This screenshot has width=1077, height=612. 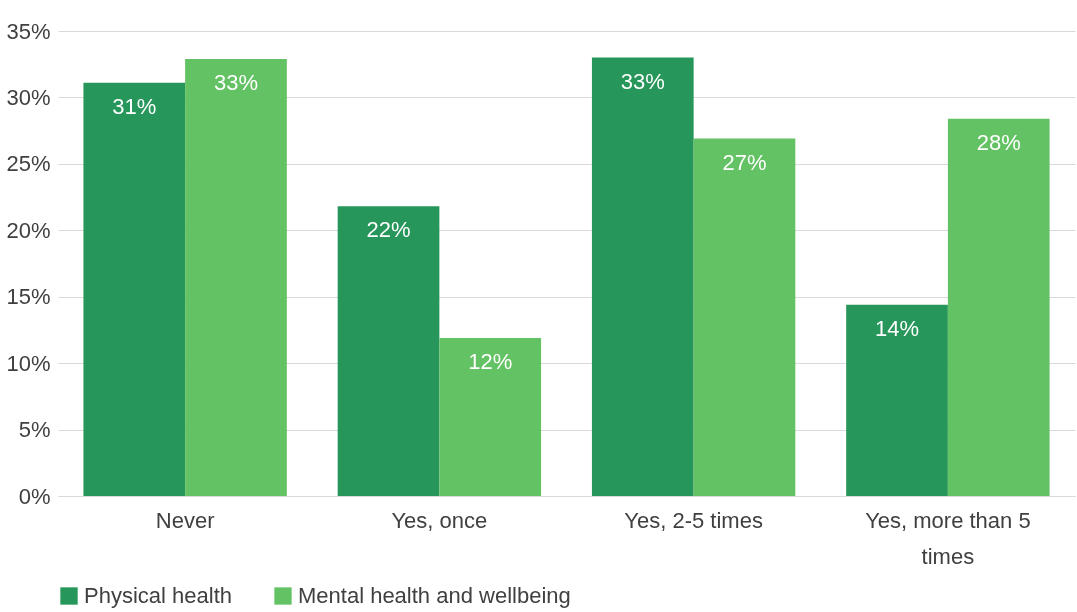 I want to click on legend-label: Physical health, so click(x=158, y=595).